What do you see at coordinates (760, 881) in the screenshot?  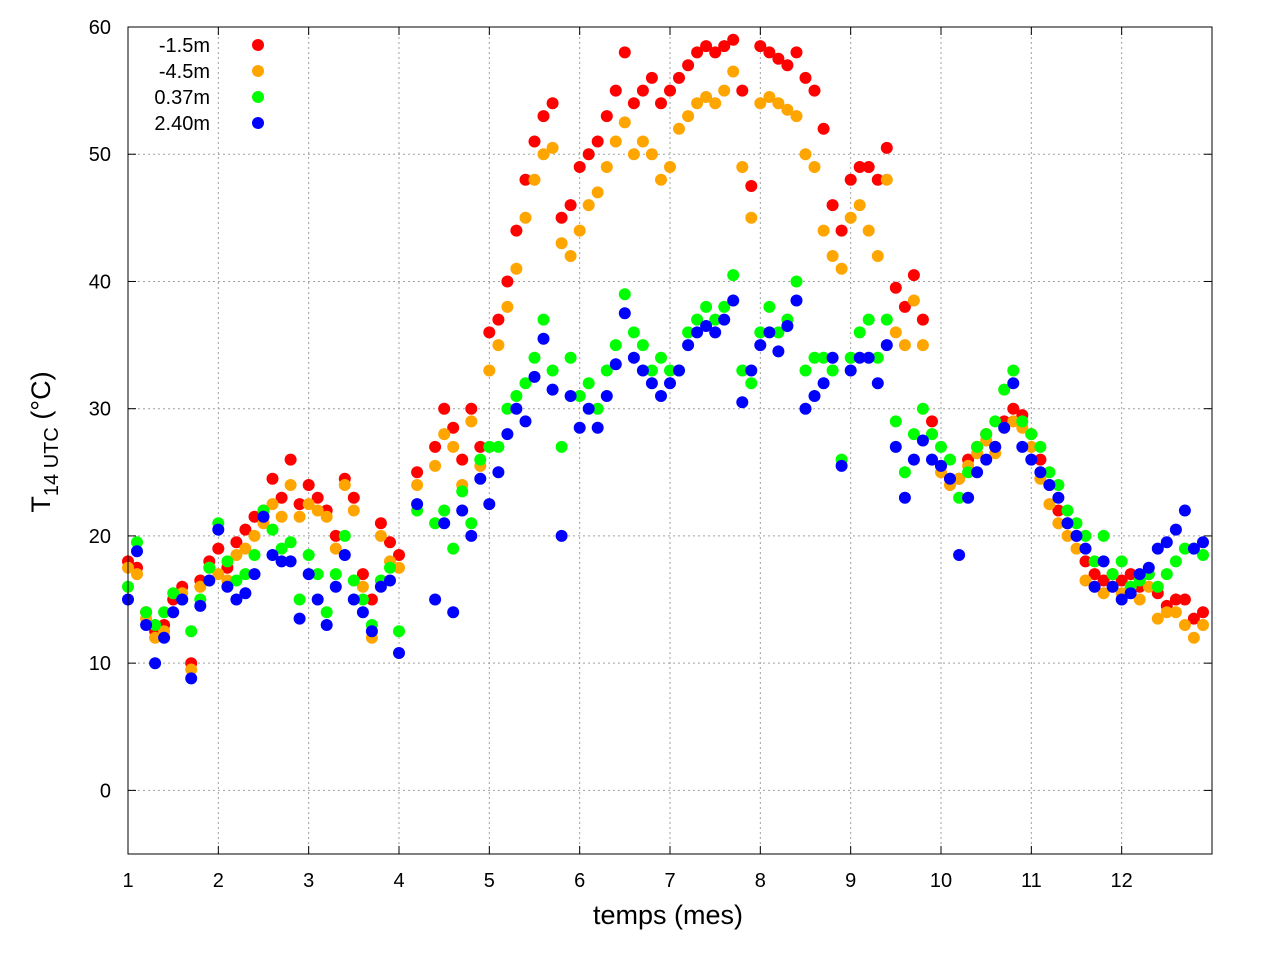 I see `x-tick-label: 8` at bounding box center [760, 881].